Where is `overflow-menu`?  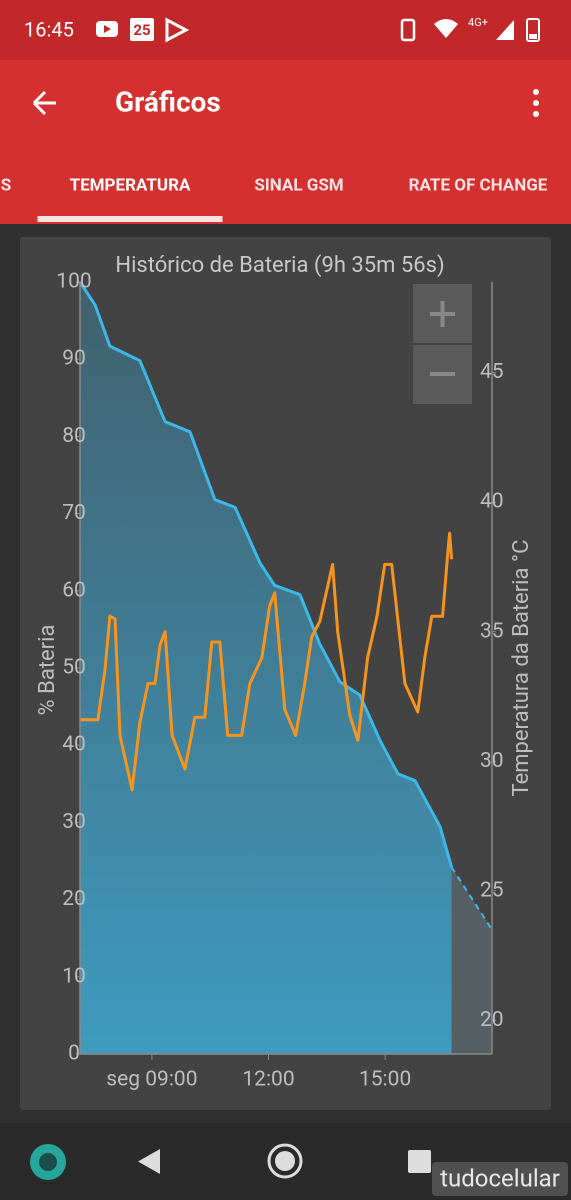
overflow-menu is located at coordinates (536, 103).